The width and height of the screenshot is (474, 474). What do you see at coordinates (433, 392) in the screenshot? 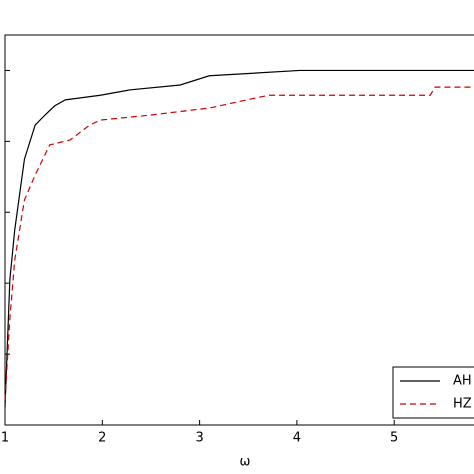
I see `legend-box` at bounding box center [433, 392].